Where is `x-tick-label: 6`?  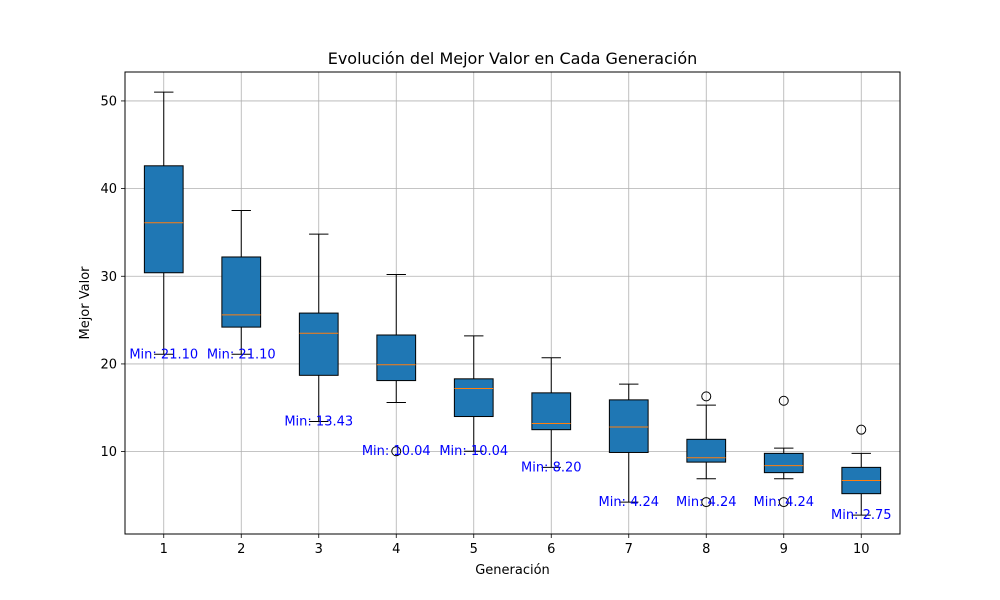 x-tick-label: 6 is located at coordinates (551, 549).